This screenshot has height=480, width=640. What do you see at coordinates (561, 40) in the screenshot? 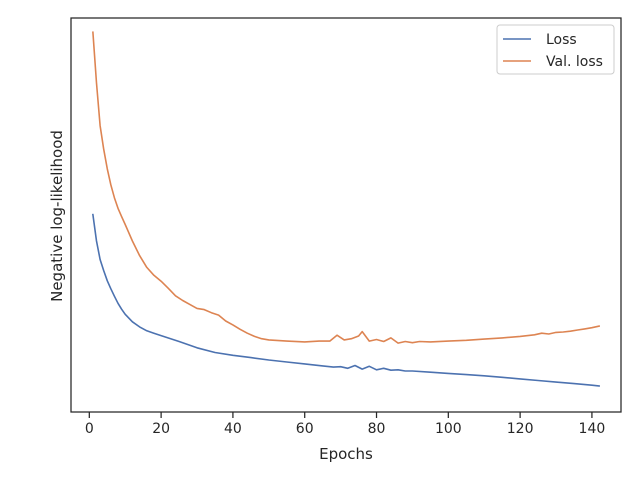
I see `legend-label-1: Loss` at bounding box center [561, 40].